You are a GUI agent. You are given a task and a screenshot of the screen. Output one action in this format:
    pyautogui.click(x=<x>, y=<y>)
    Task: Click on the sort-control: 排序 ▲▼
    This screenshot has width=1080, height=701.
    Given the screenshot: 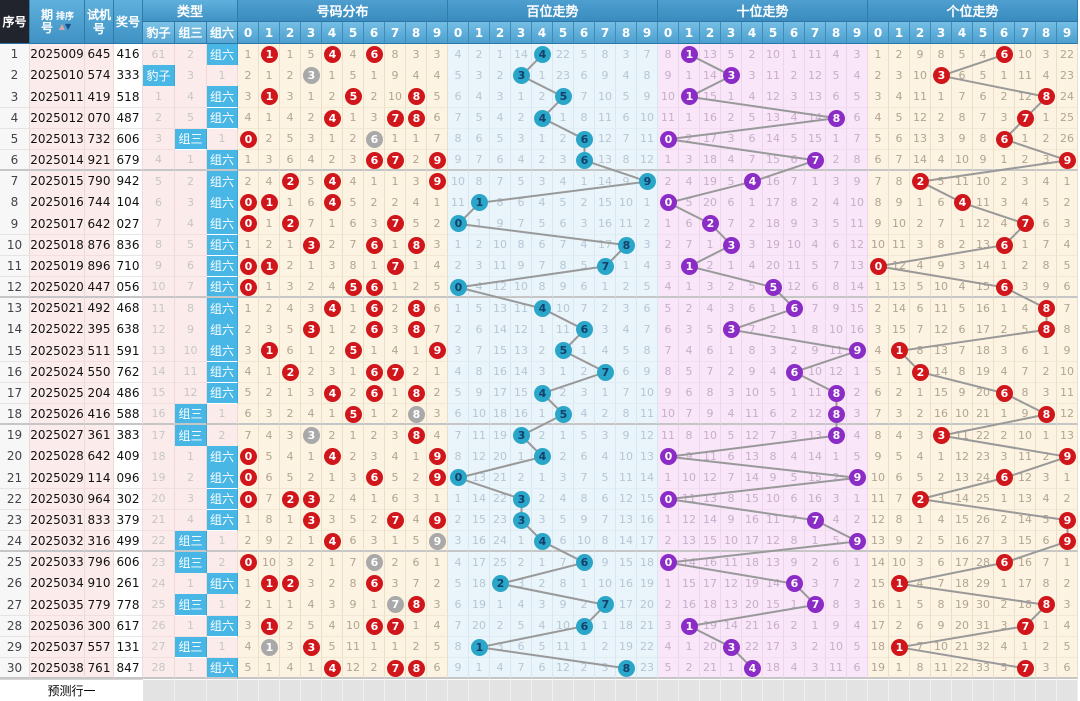 What is the action you would take?
    pyautogui.click(x=65, y=22)
    